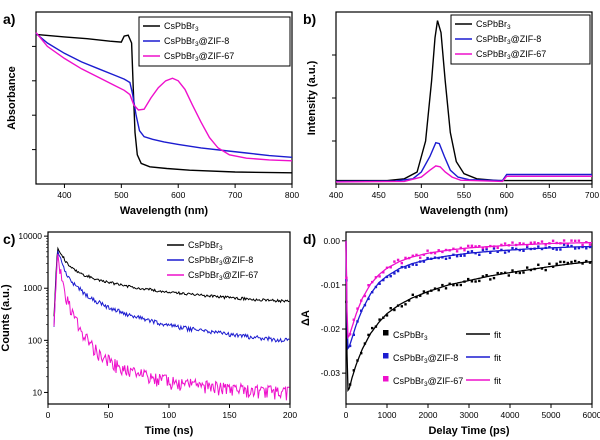 This screenshot has height=440, width=600. I want to click on y-axis-label: ΔA, so click(306, 318).